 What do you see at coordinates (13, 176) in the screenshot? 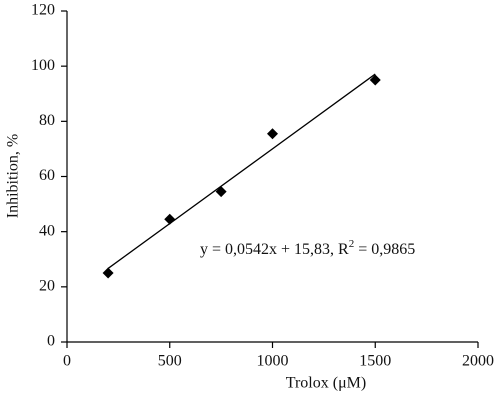
I see `y-axis-label: Inhibition, %` at bounding box center [13, 176].